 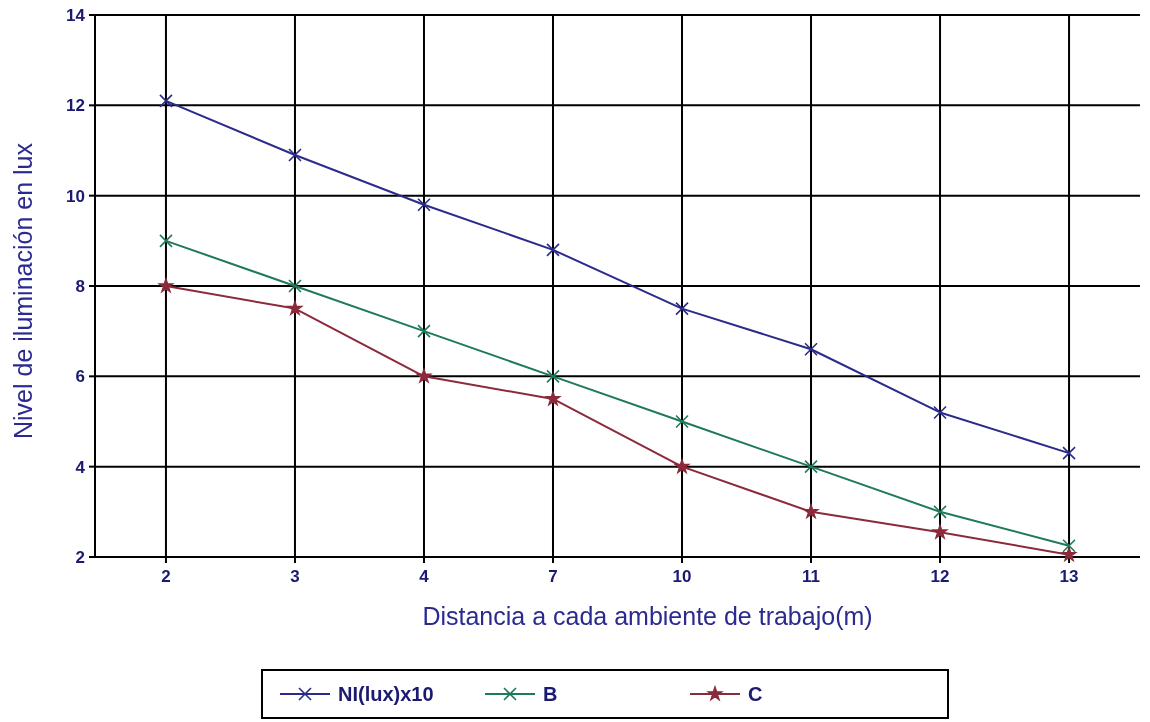 What do you see at coordinates (80, 377) in the screenshot?
I see `y-tick-label: 6` at bounding box center [80, 377].